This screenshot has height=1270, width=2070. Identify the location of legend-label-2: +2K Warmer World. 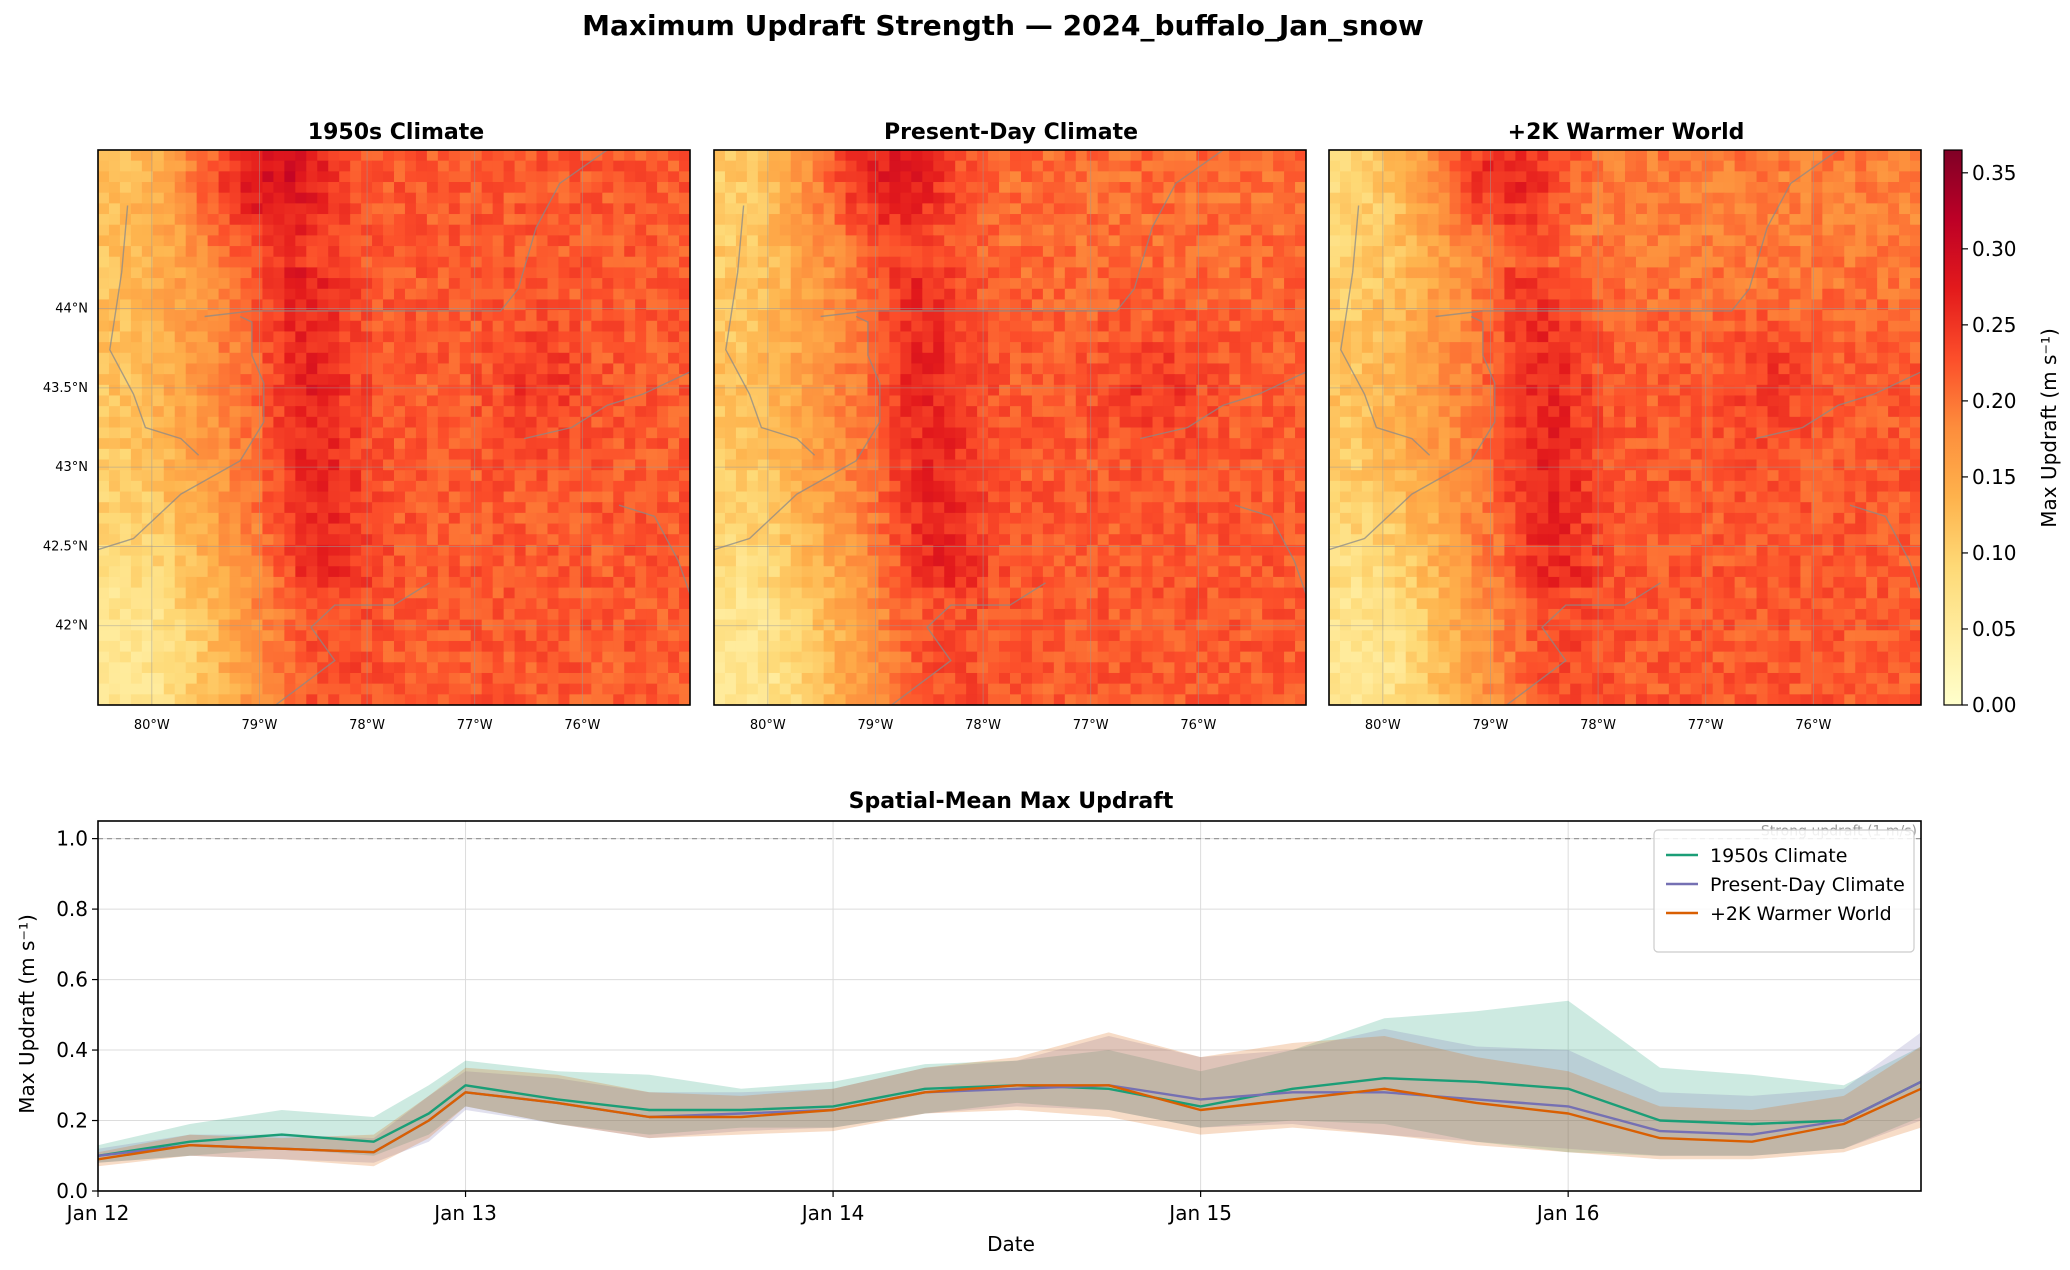
(1801, 914).